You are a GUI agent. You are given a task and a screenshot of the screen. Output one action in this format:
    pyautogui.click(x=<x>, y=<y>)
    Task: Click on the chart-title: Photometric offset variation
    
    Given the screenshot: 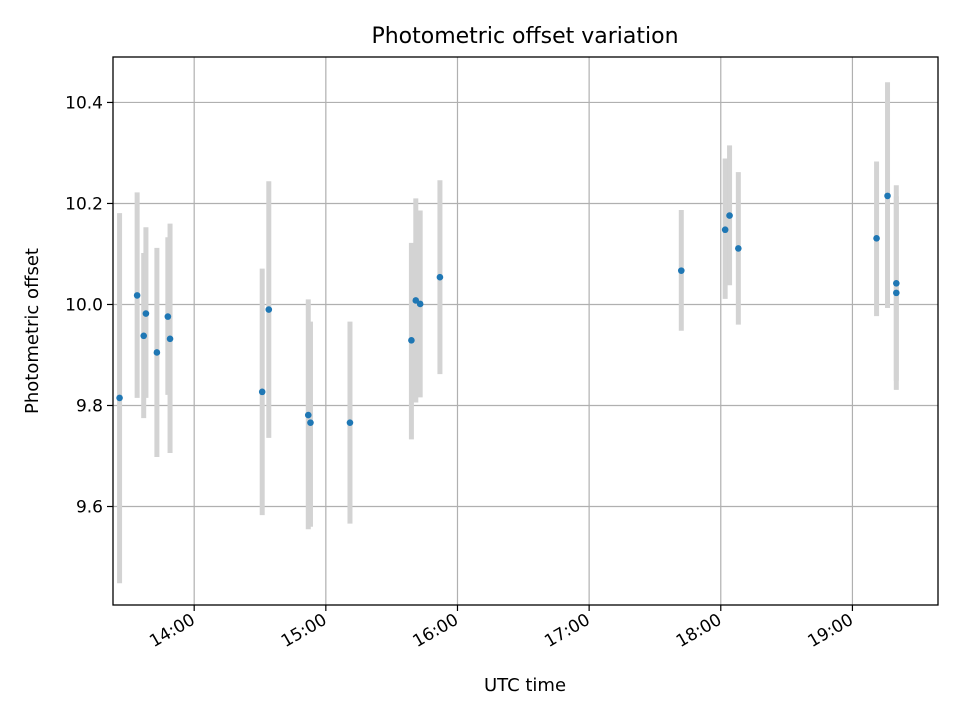 What is the action you would take?
    pyautogui.click(x=524, y=36)
    